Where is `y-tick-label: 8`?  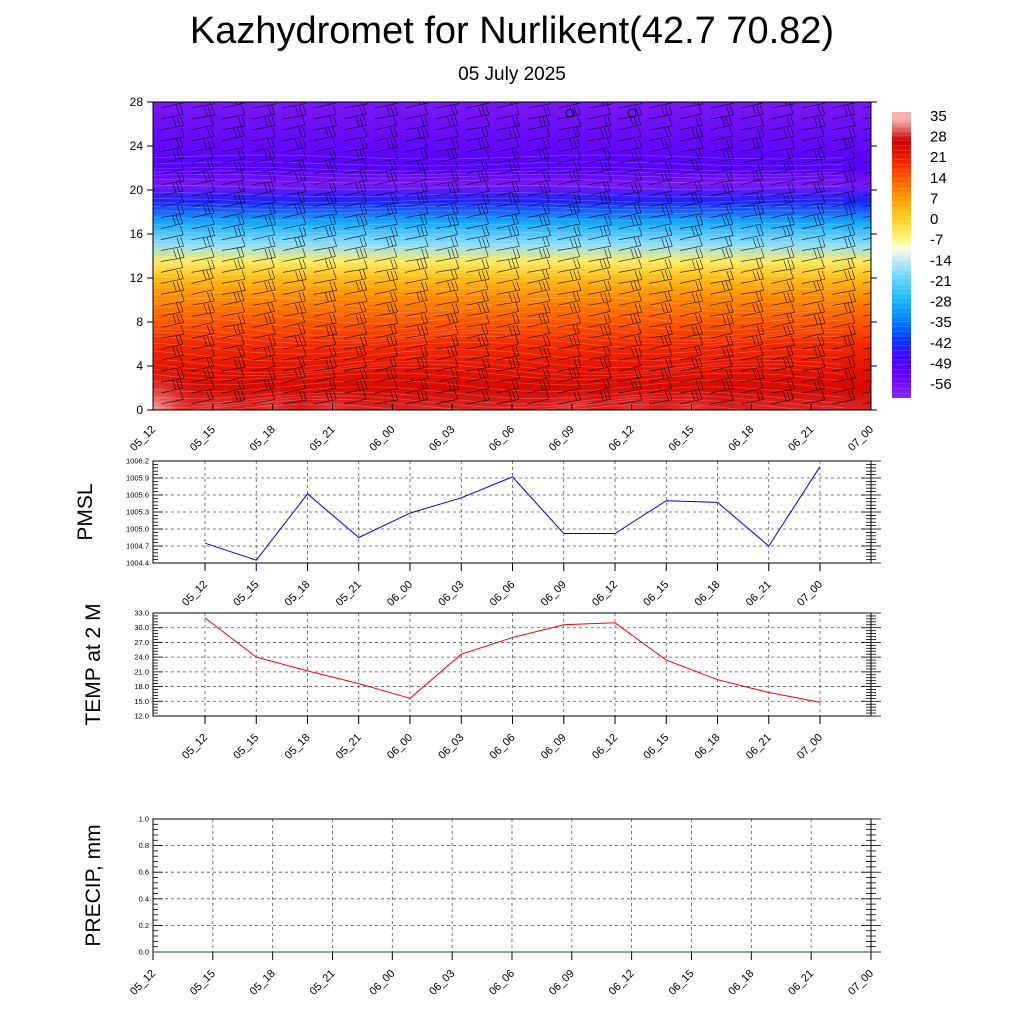 y-tick-label: 8 is located at coordinates (139, 322).